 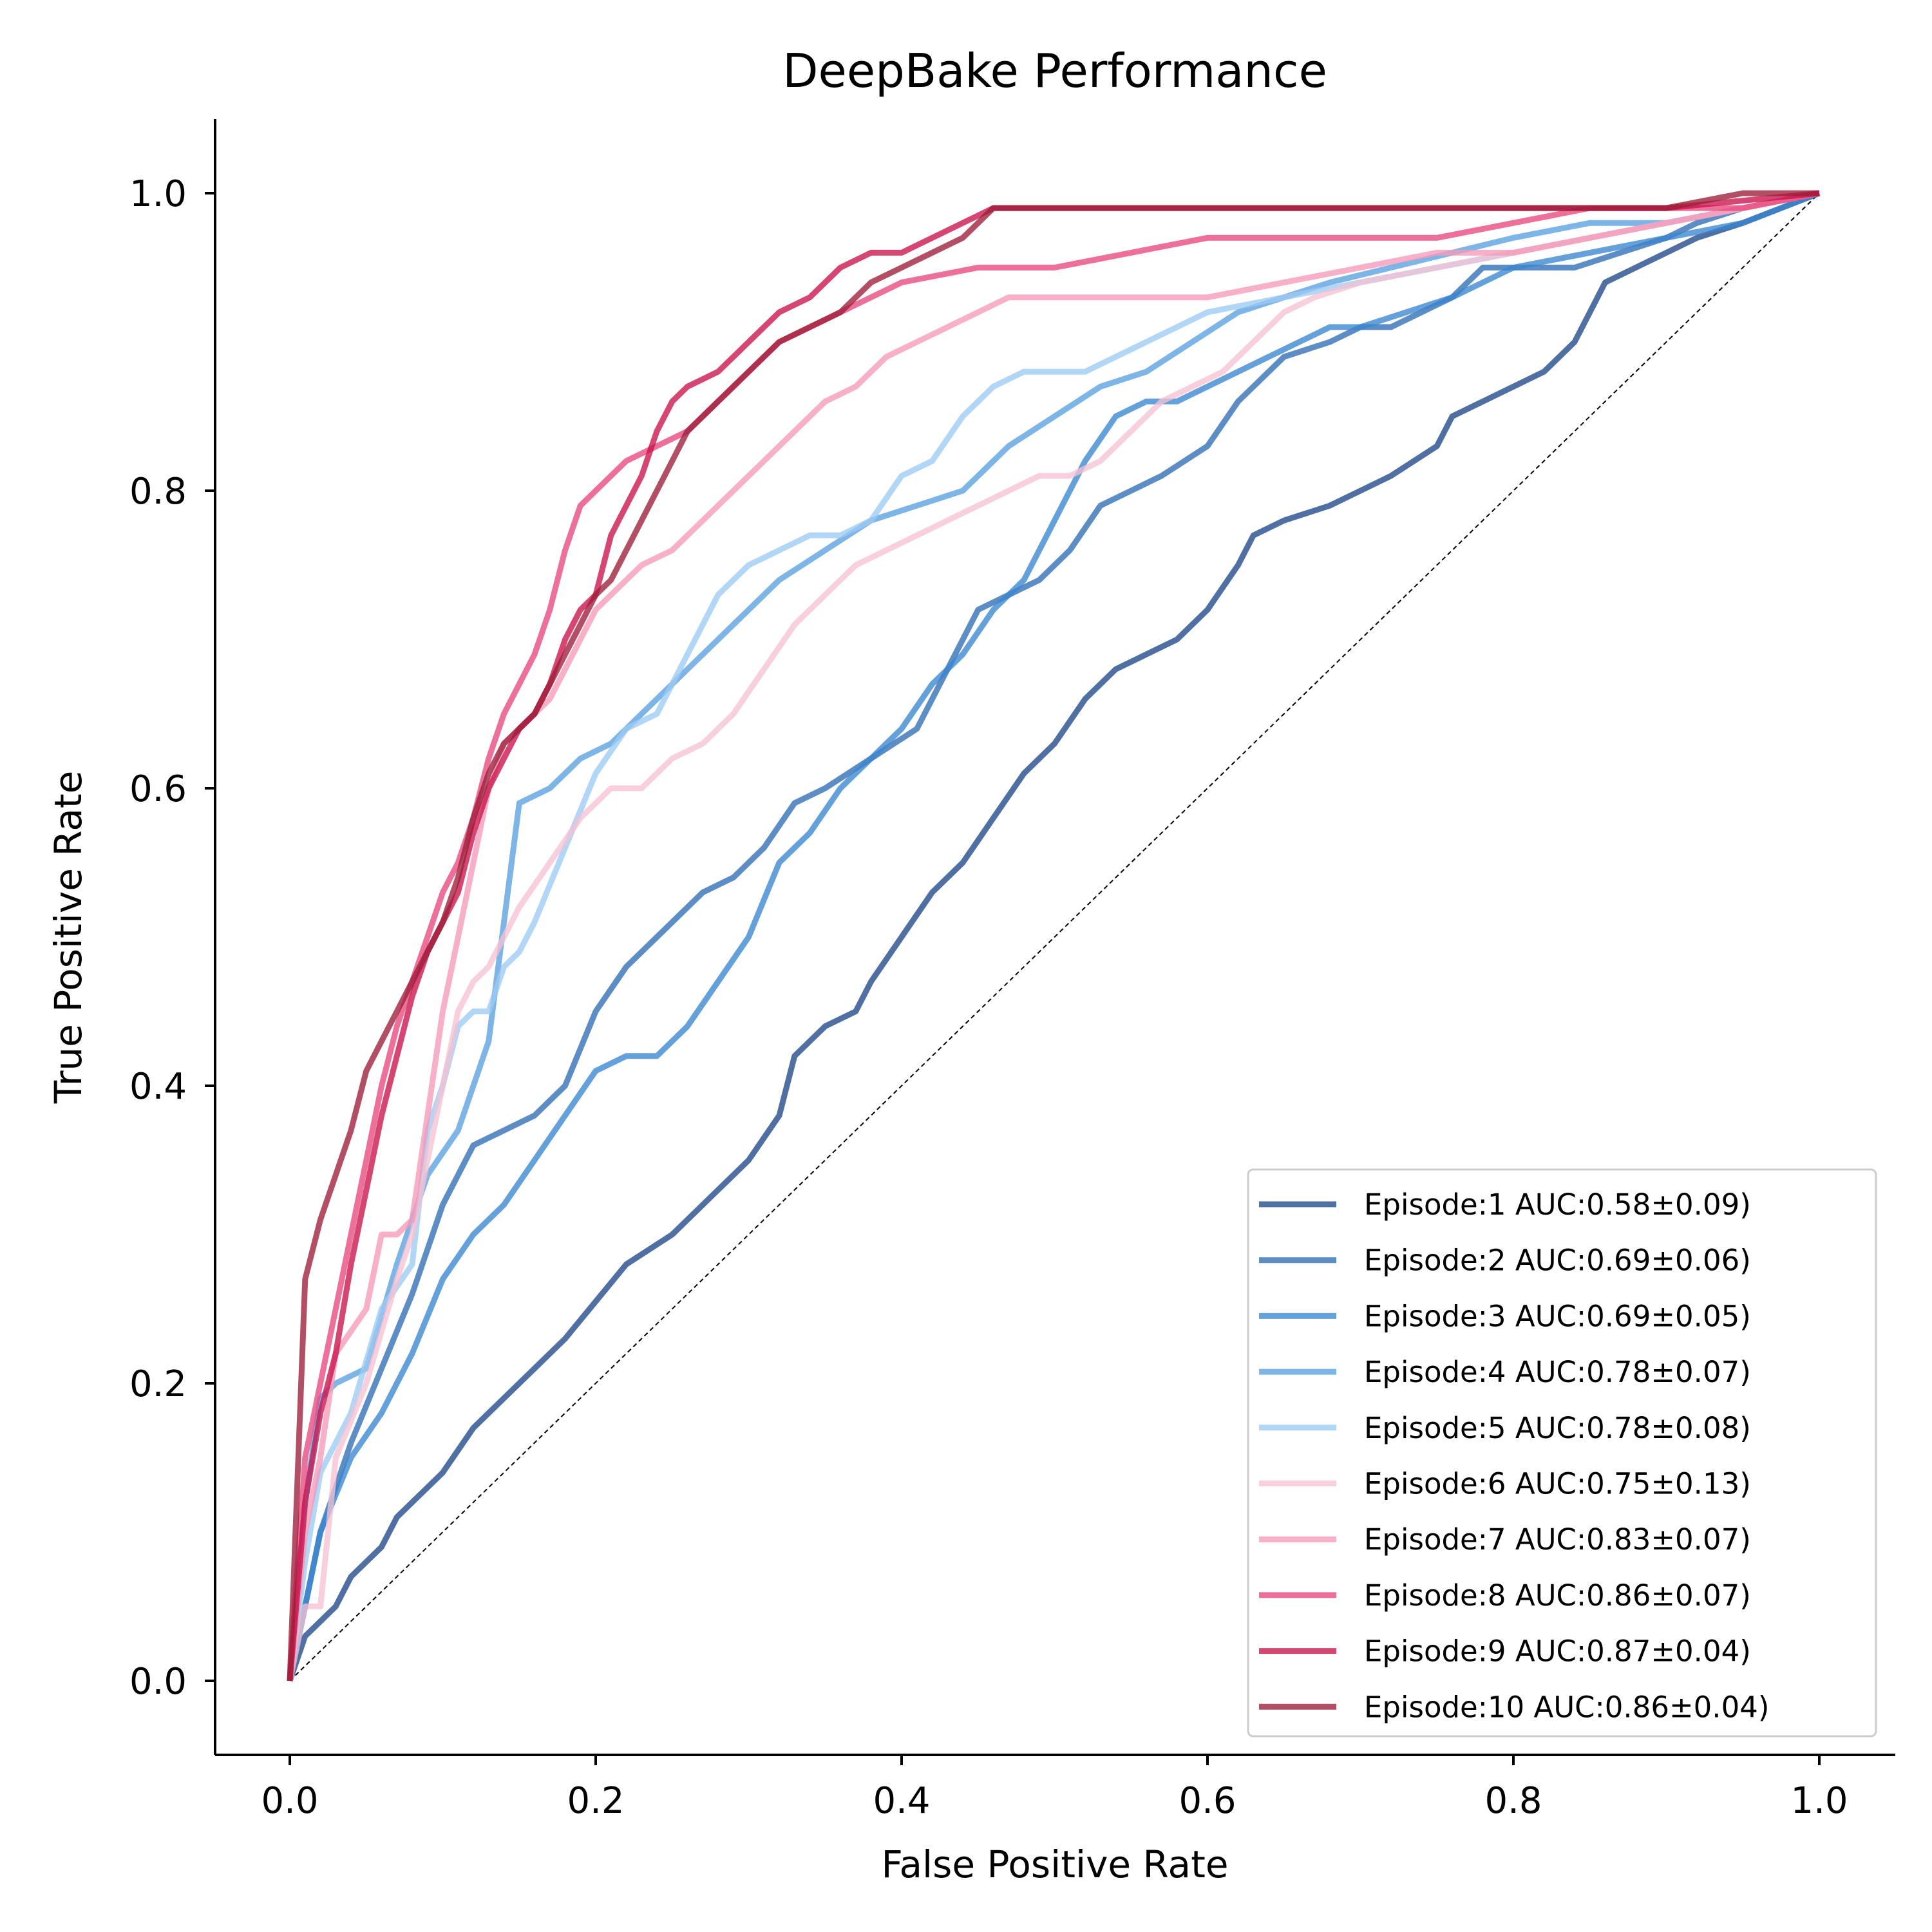 I want to click on legend-label-episode-10: Episode:10 AUC:0.86±0.04), so click(x=1566, y=1707).